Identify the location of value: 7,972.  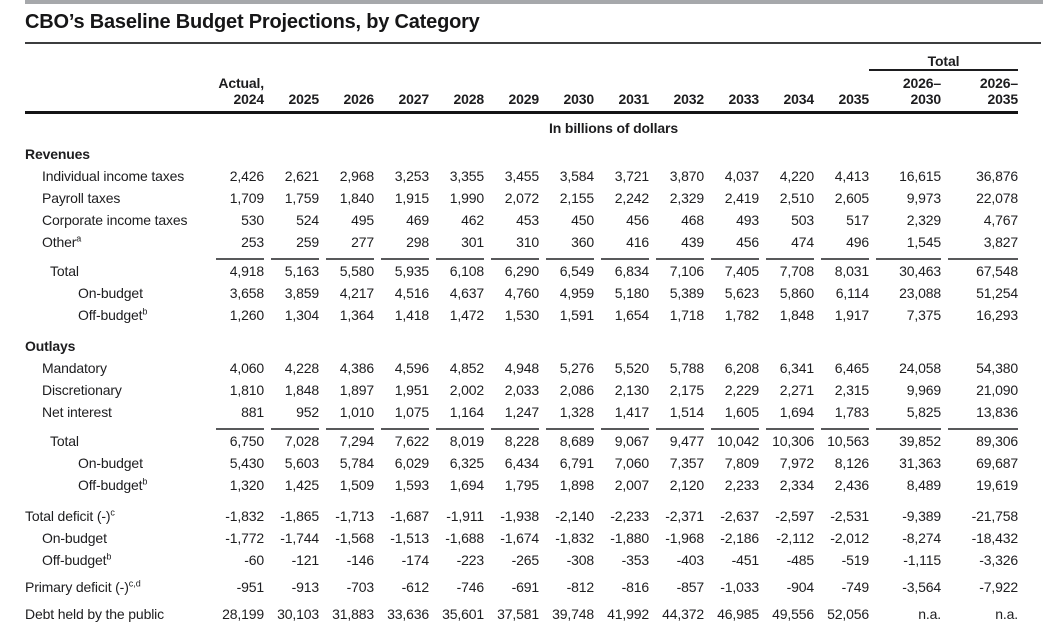
(796, 463).